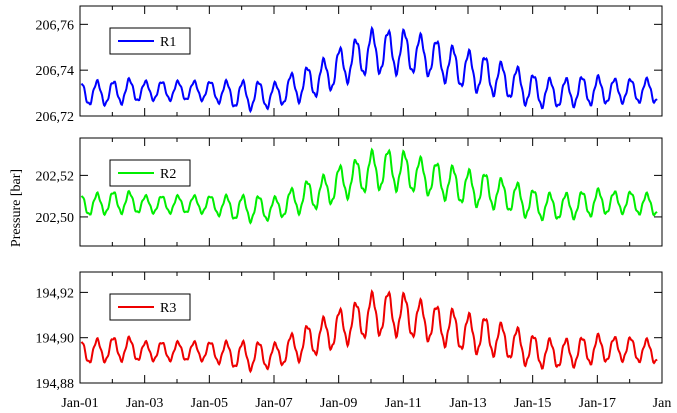  What do you see at coordinates (144, 403) in the screenshot?
I see `x-tick-label: Jan-03` at bounding box center [144, 403].